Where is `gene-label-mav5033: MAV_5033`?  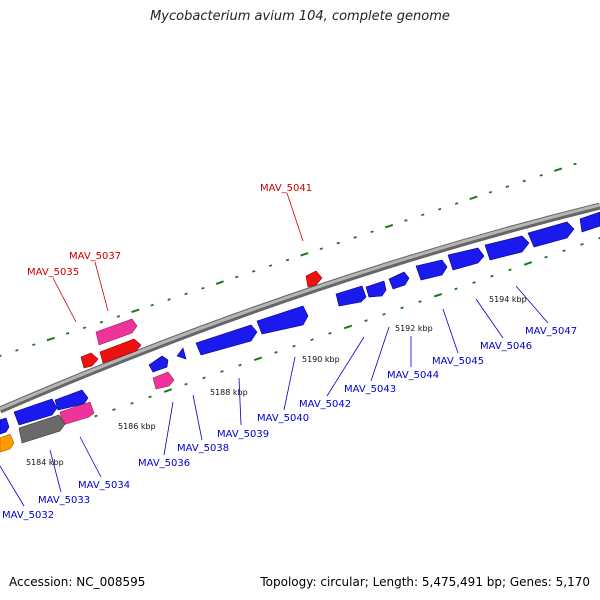 gene-label-mav5033: MAV_5033 is located at coordinates (64, 500).